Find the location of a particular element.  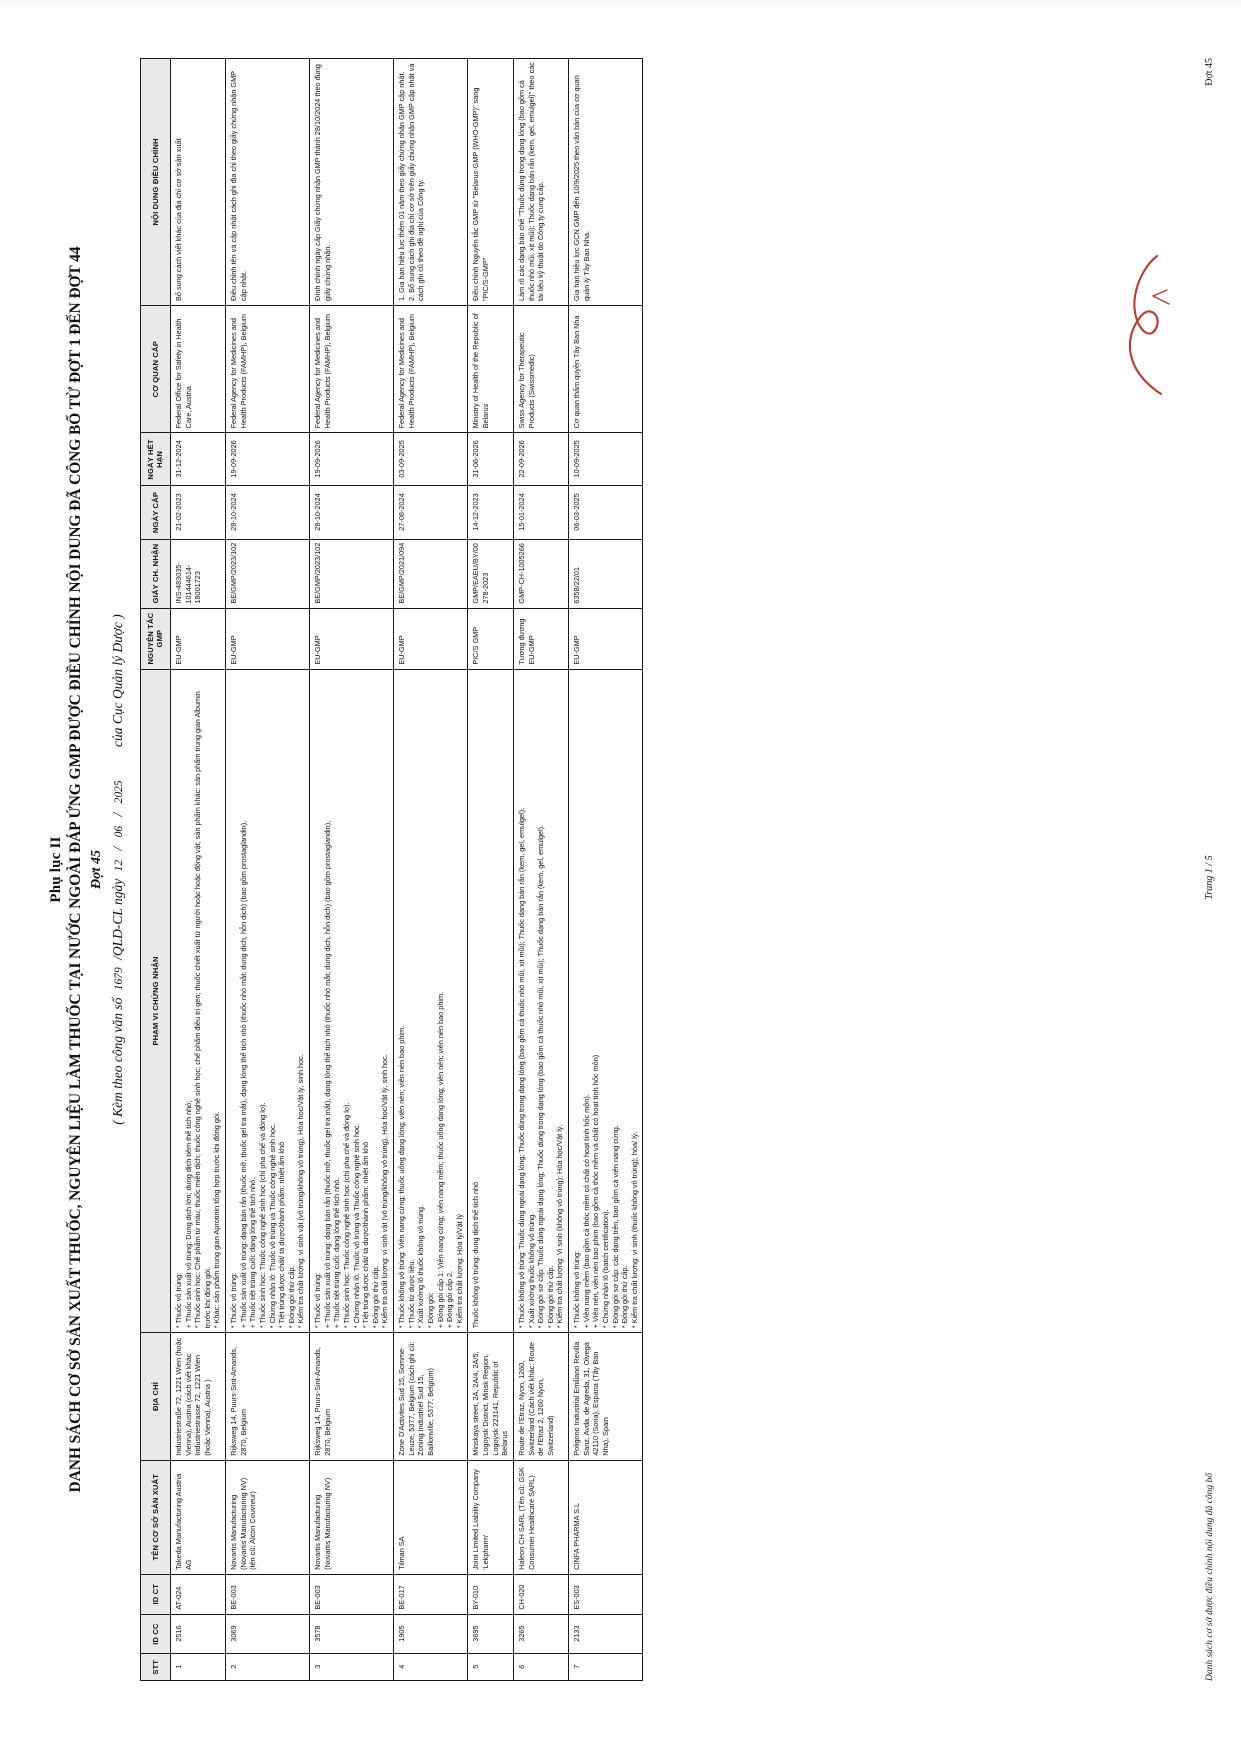

cell-issue-date: 14-12-2023 is located at coordinates (490, 512).